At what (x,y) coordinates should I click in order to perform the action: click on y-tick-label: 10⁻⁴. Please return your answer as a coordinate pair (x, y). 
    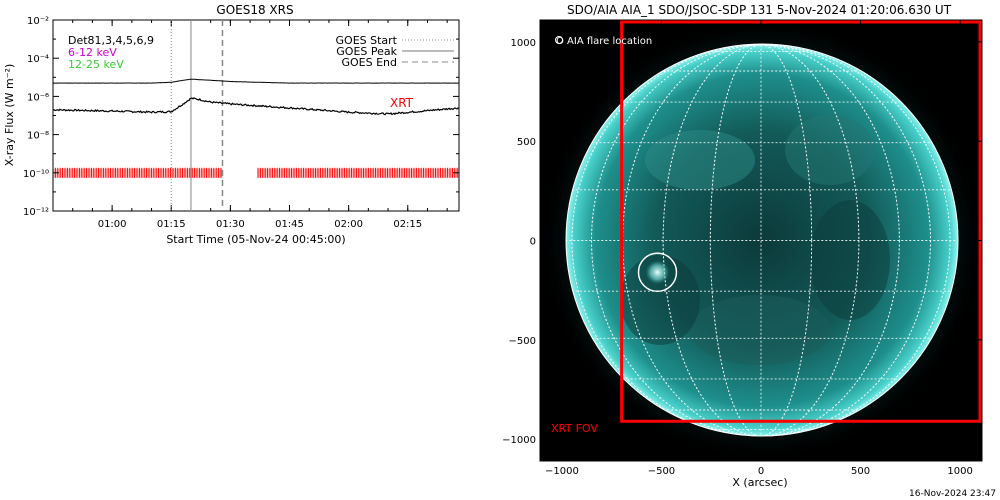
    Looking at the image, I should click on (38, 59).